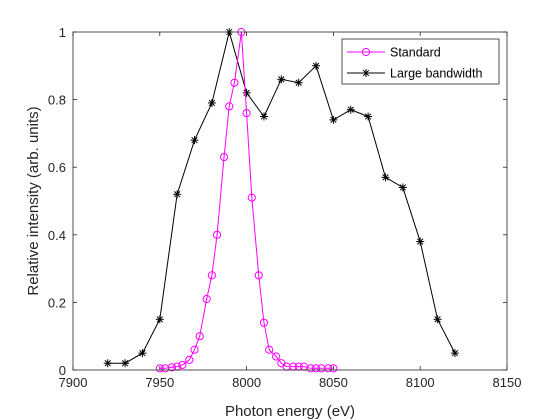  What do you see at coordinates (57, 235) in the screenshot?
I see `y-tick-label: 0.4` at bounding box center [57, 235].